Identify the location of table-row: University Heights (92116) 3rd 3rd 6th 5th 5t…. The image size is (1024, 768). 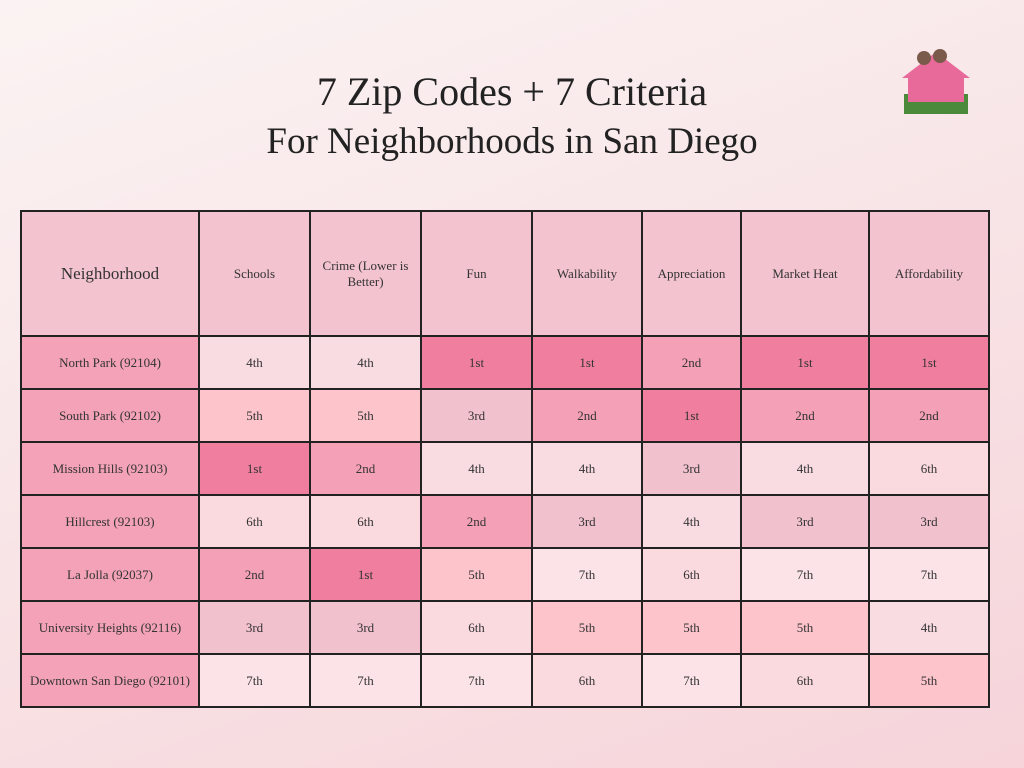
(505, 627).